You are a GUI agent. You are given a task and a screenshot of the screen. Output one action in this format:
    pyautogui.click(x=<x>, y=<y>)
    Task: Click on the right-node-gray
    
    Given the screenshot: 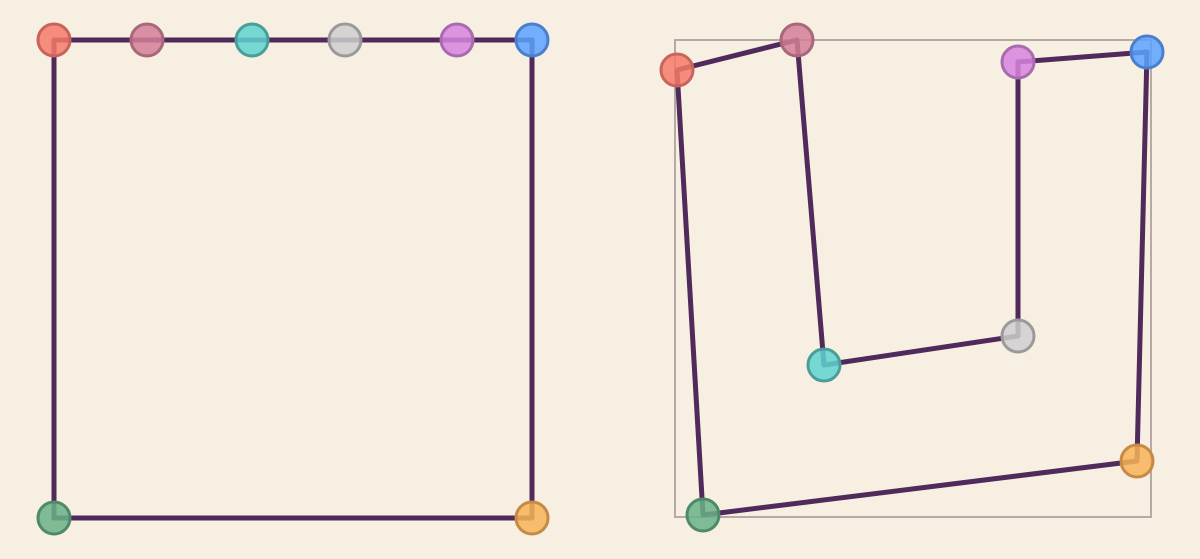 What is the action you would take?
    pyautogui.click(x=1018, y=336)
    